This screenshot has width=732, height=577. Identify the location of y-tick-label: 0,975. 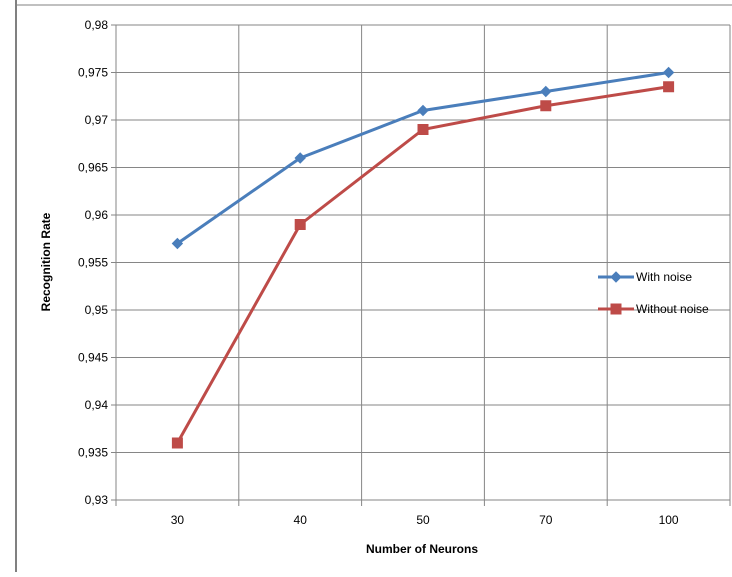
(93, 73).